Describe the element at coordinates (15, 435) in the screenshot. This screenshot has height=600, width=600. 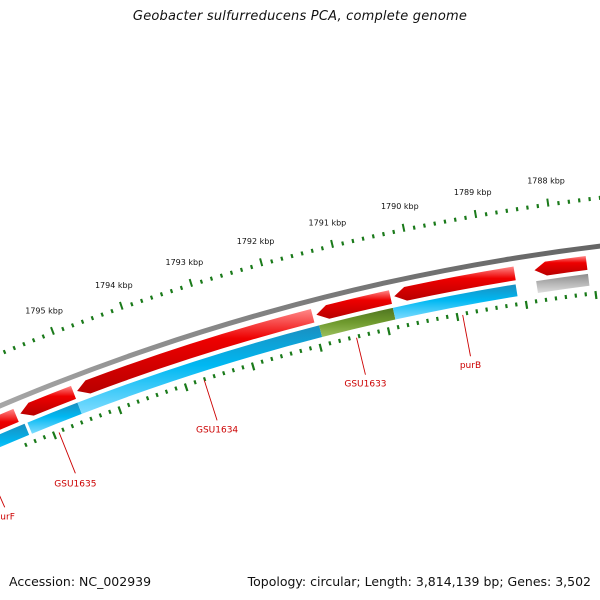
I see `cds-block-purf` at that location.